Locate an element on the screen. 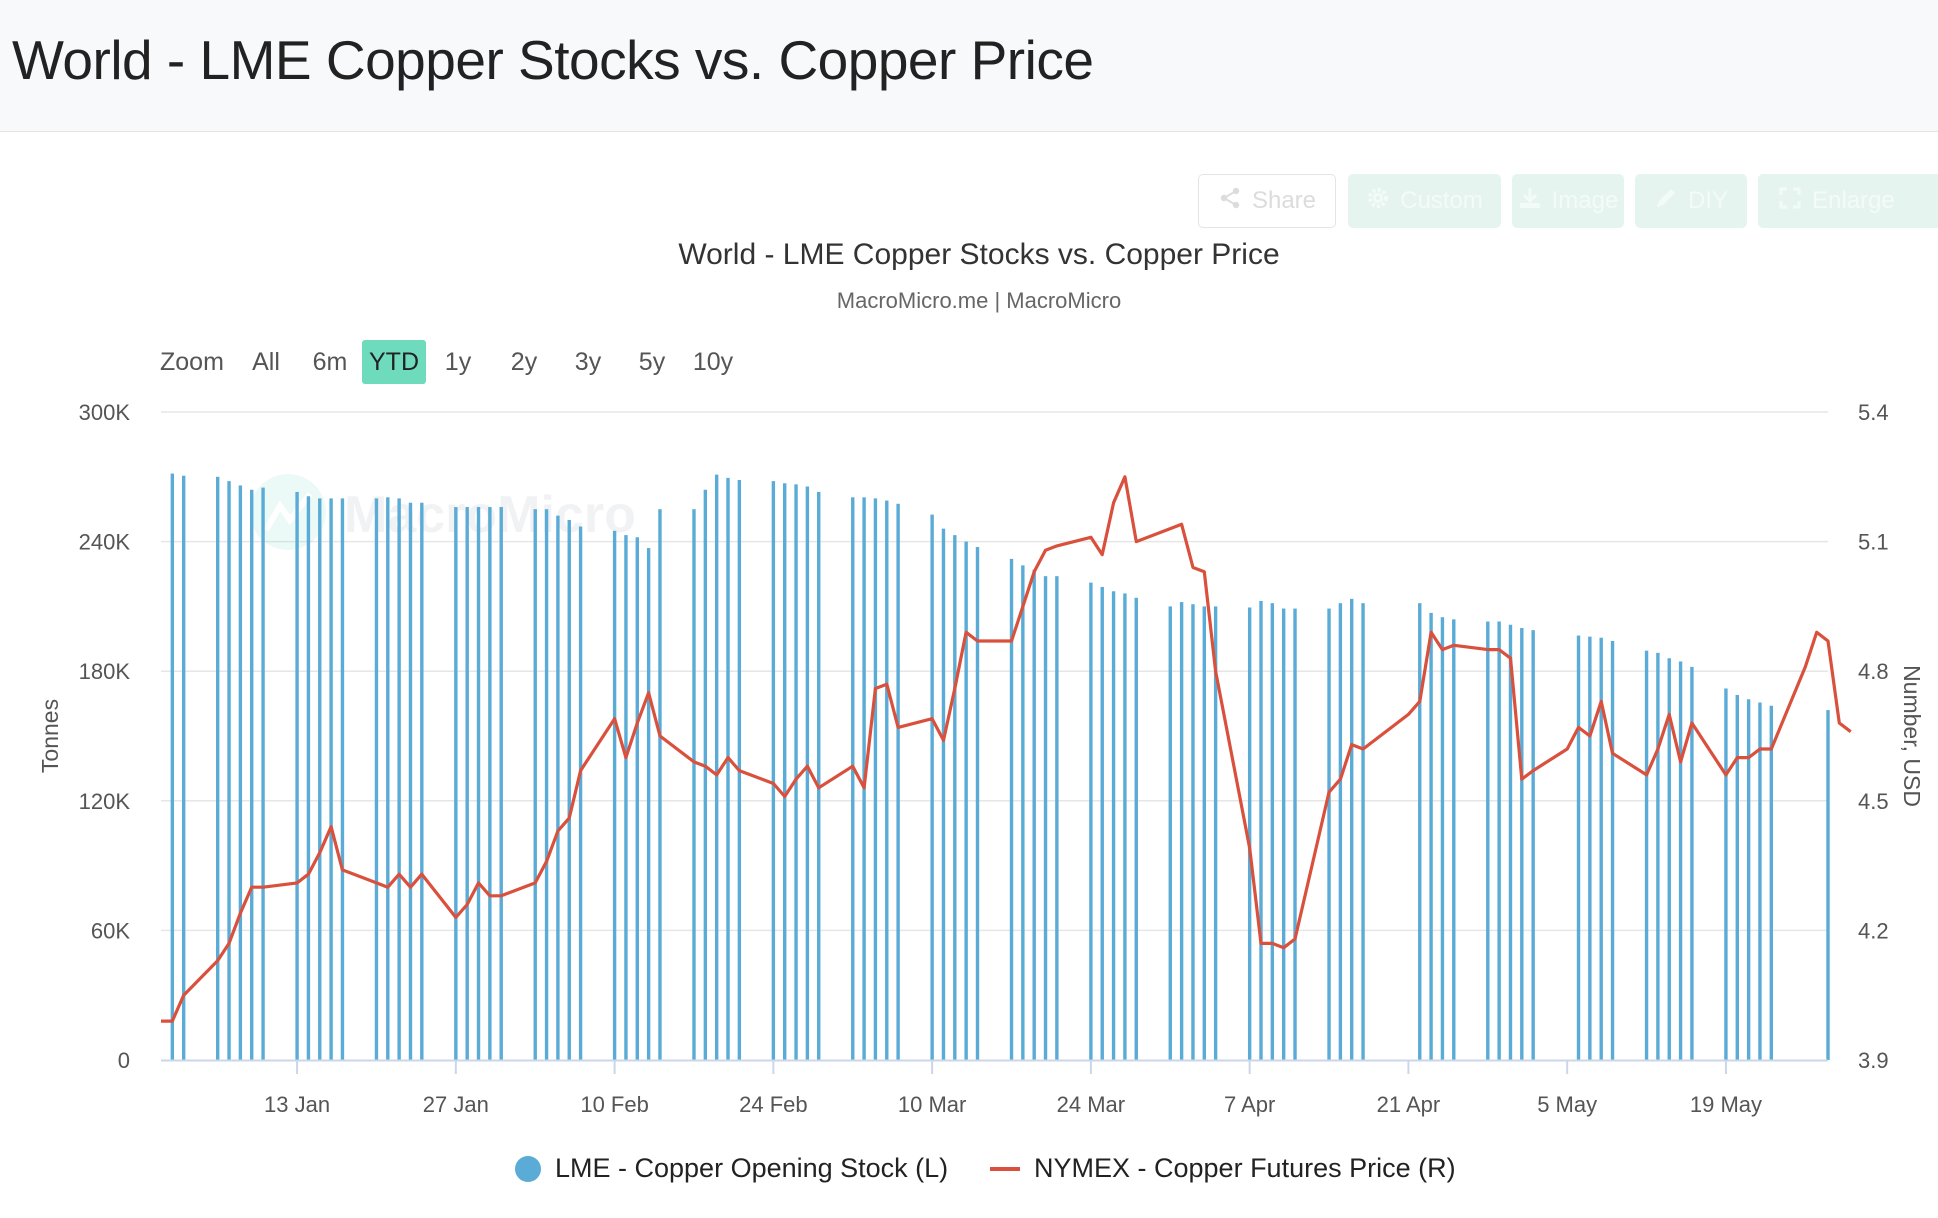 Image resolution: width=1938 pixels, height=1218 pixels. diy-button: DIY is located at coordinates (1691, 201).